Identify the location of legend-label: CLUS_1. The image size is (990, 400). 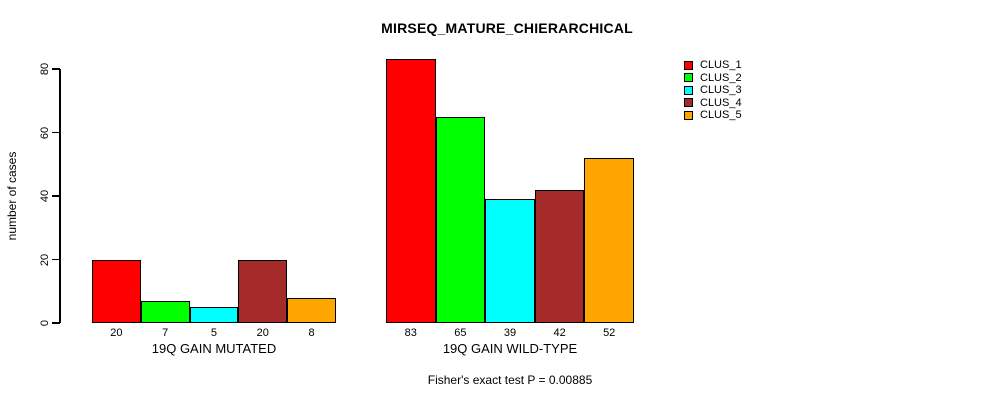
(721, 65).